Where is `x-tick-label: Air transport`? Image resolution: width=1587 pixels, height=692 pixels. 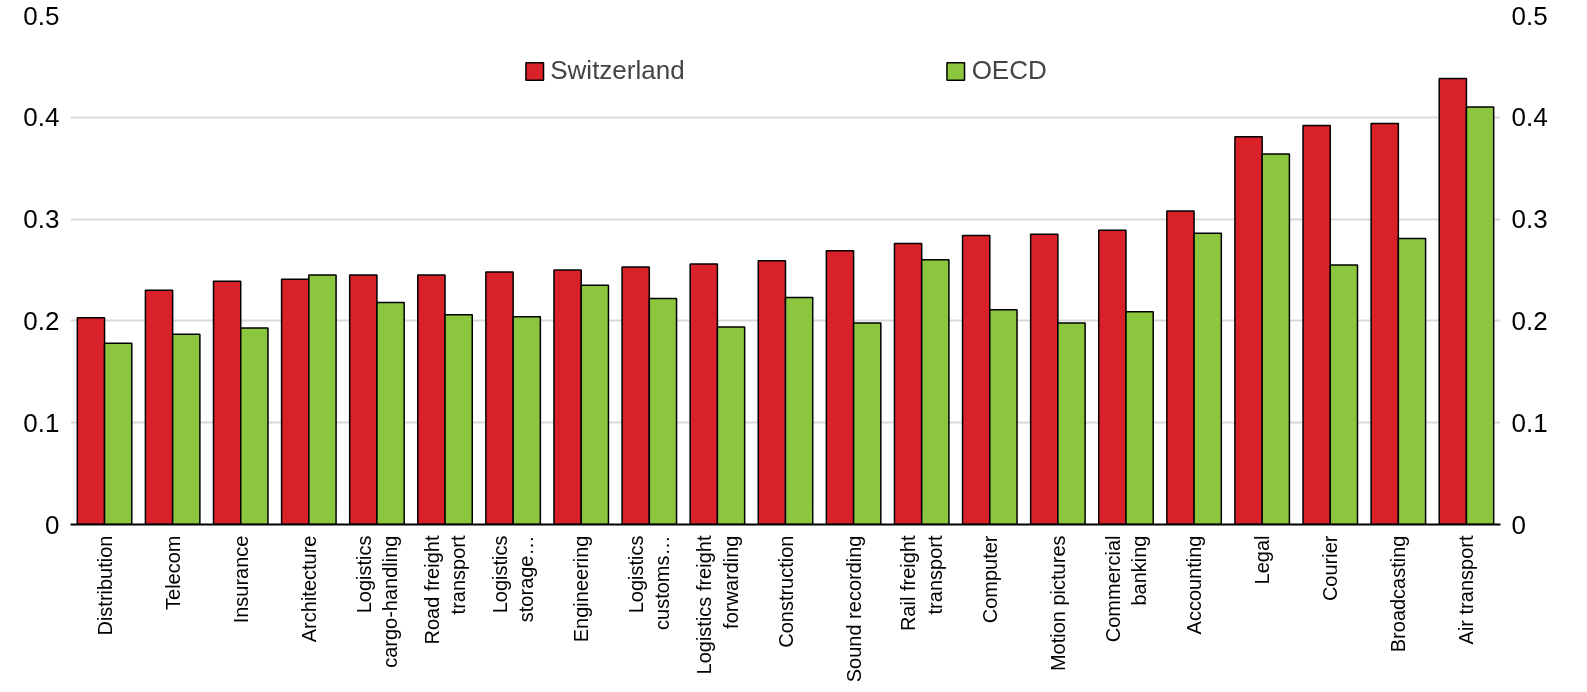 x-tick-label: Air transport is located at coordinates (1466, 590).